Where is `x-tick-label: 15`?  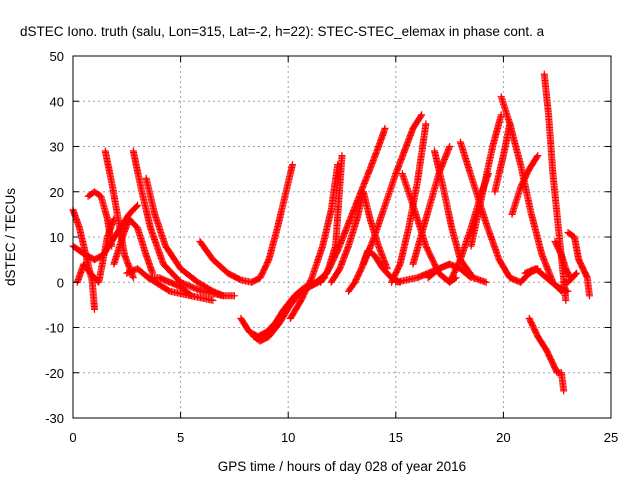 x-tick-label: 15 is located at coordinates (396, 437).